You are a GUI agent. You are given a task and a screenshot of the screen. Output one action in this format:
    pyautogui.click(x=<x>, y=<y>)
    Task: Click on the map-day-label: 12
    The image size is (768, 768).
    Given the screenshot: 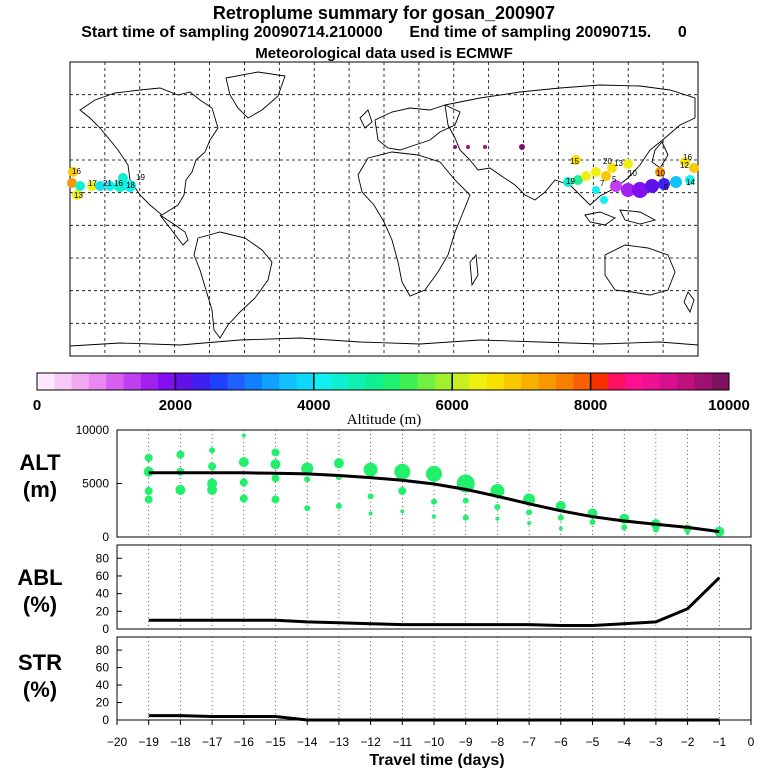 What is the action you would take?
    pyautogui.click(x=684, y=165)
    